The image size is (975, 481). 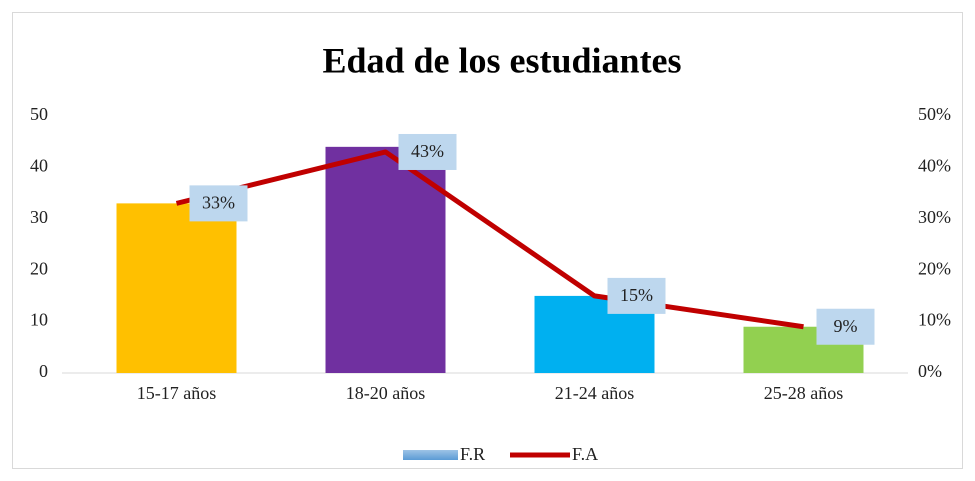 I want to click on y2-tick-label: 0%, so click(x=930, y=371).